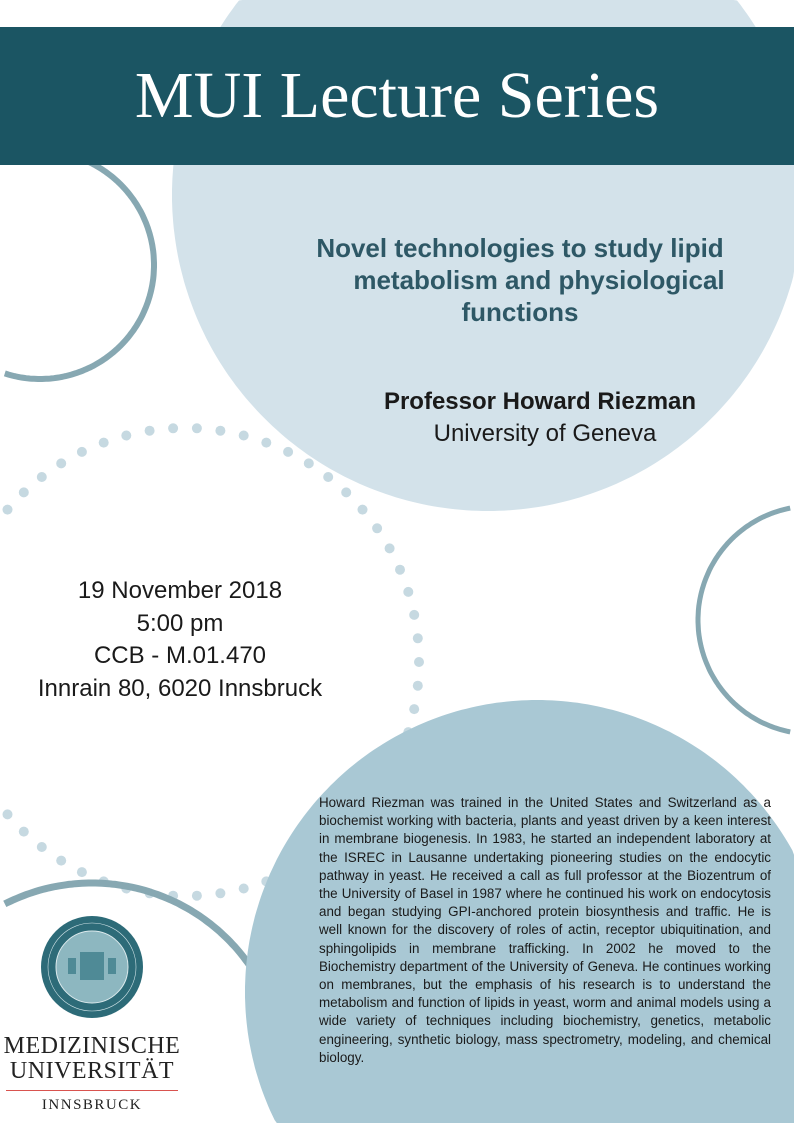 Image resolution: width=794 pixels, height=1123 pixels. What do you see at coordinates (540, 401) in the screenshot?
I see `speaker-name: Professor Howard Riezman` at bounding box center [540, 401].